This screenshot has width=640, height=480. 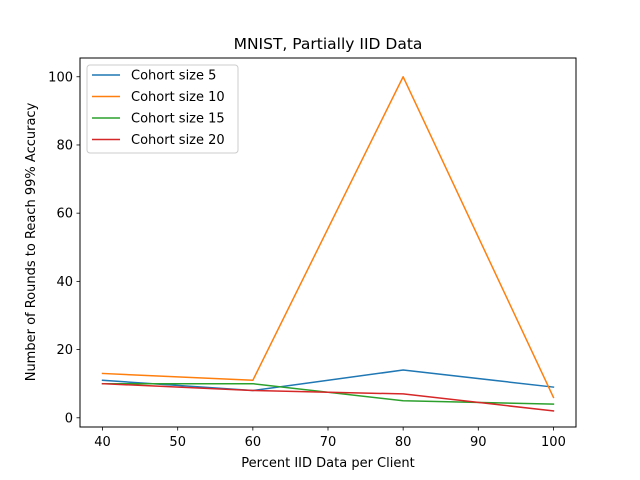 I want to click on x-tick-label: 40, so click(x=102, y=442).